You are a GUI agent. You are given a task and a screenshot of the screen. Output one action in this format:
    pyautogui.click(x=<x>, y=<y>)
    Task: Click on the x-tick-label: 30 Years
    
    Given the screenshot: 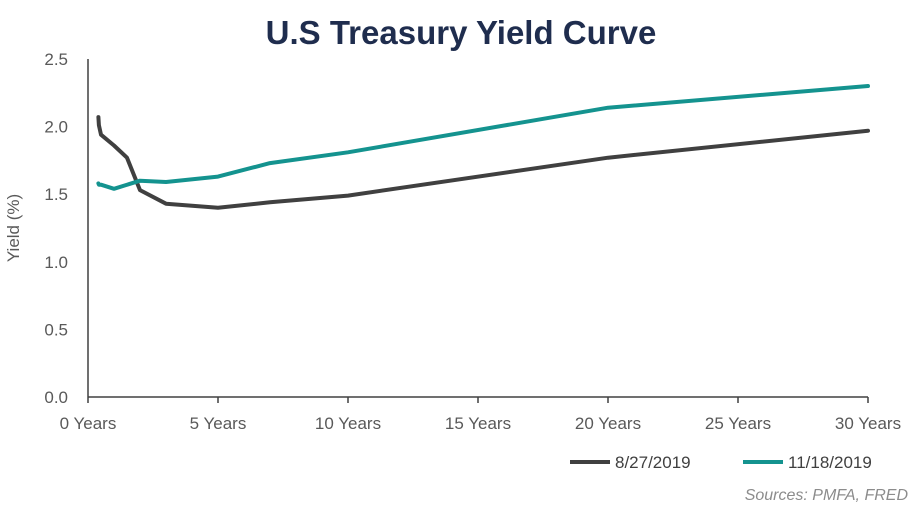 What is the action you would take?
    pyautogui.click(x=868, y=423)
    